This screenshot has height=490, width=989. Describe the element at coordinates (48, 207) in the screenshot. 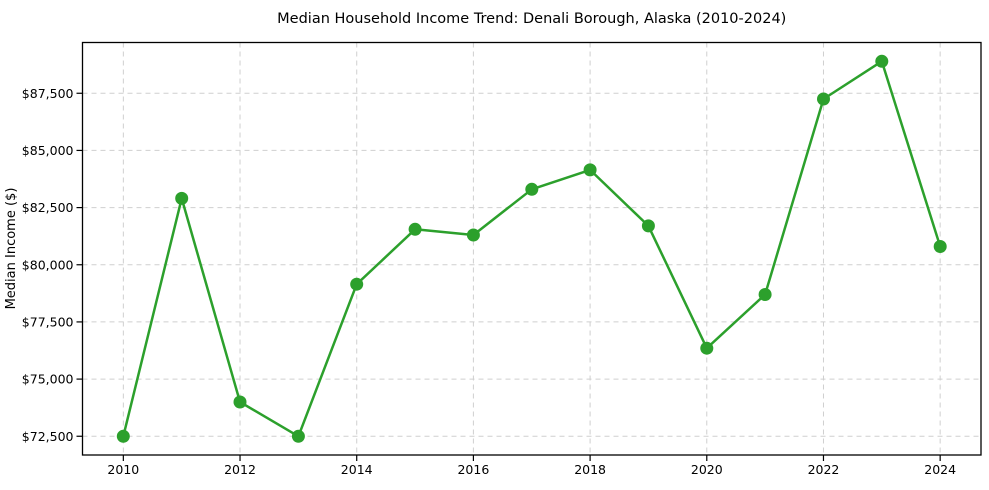

I see `y-tick-label: $82,500` at that location.